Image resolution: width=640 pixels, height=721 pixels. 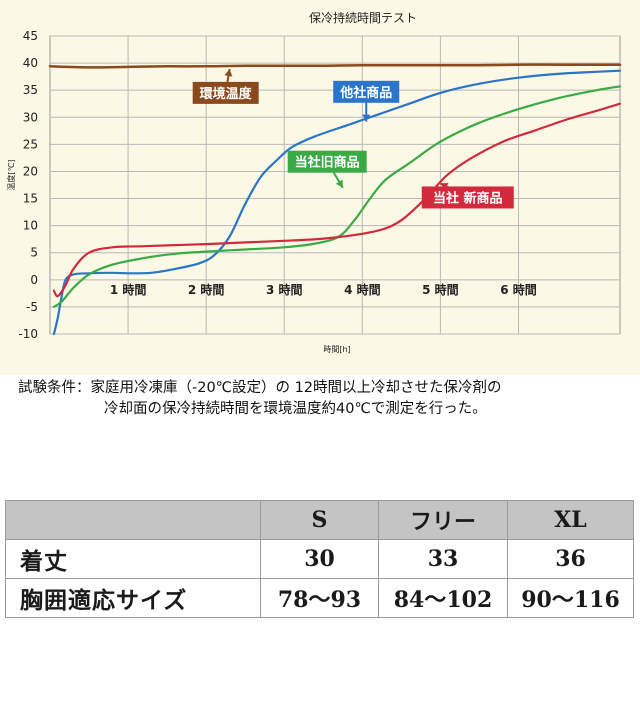 I want to click on size-row-length-label: 着丈, so click(x=133, y=559).